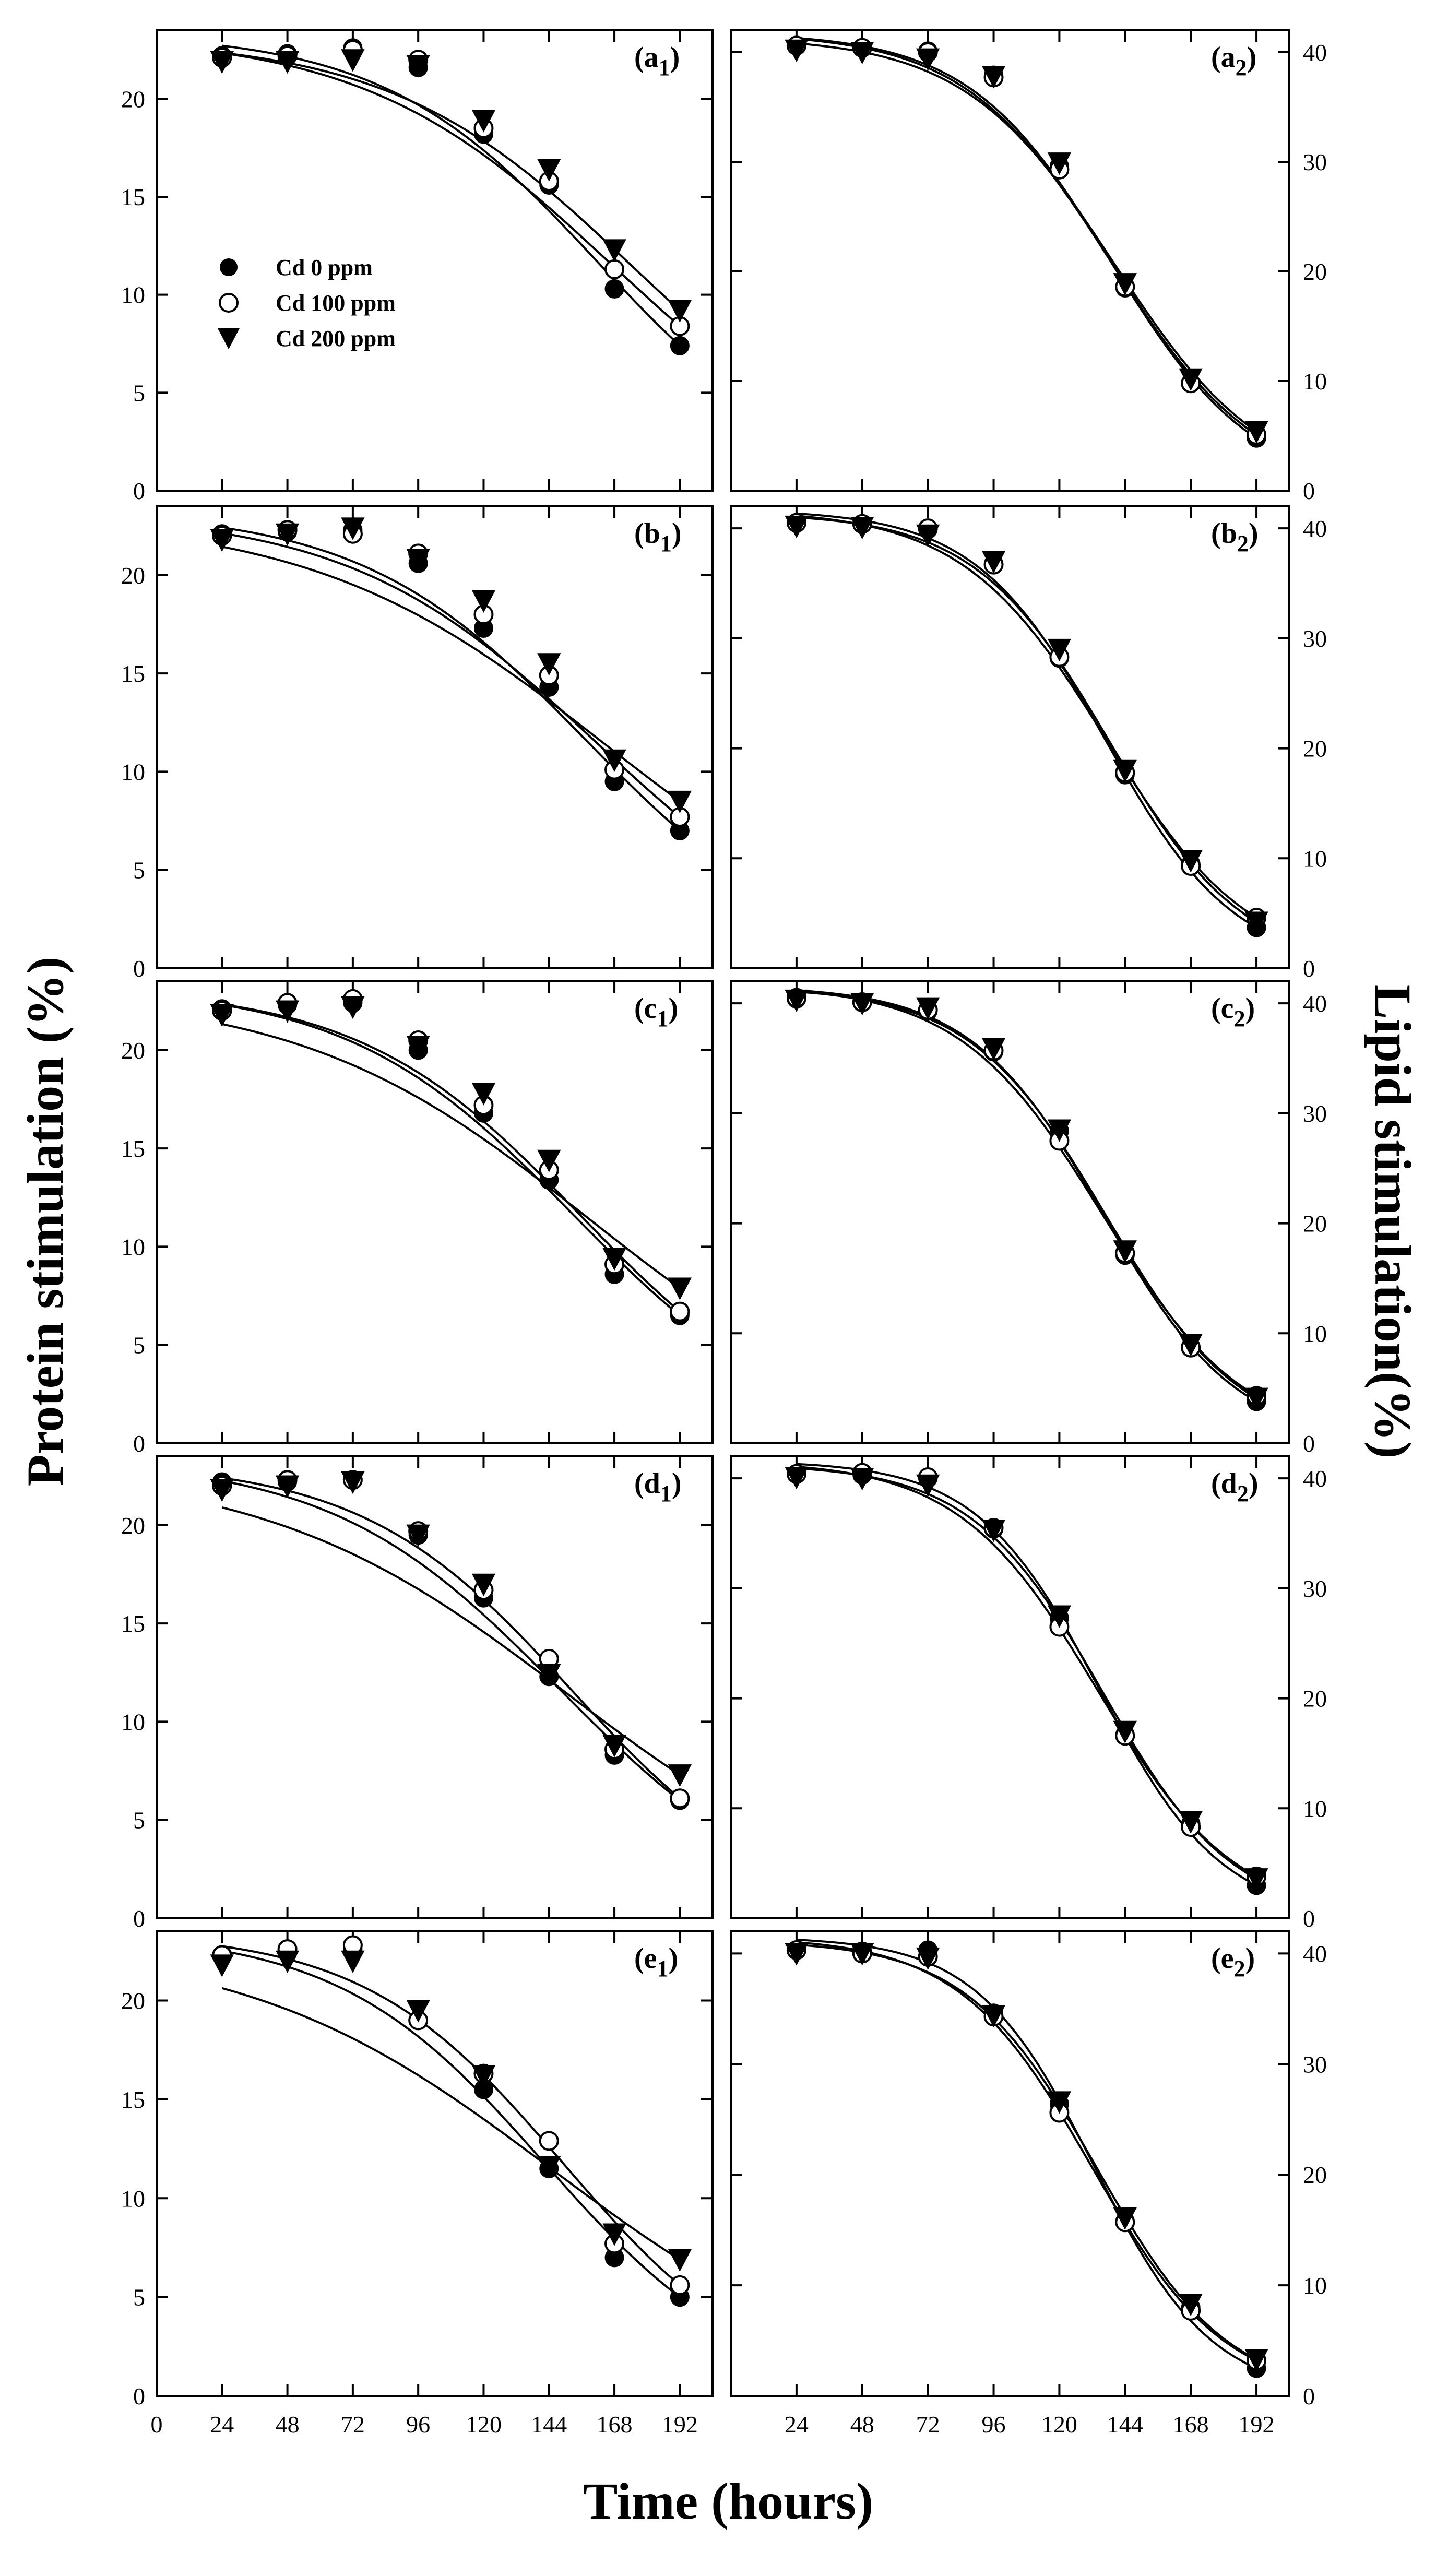 The height and width of the screenshot is (2576, 1436). Describe the element at coordinates (417, 266) in the screenshot. I see `panel-a1: 0 5 10 15 20 (a1)` at that location.